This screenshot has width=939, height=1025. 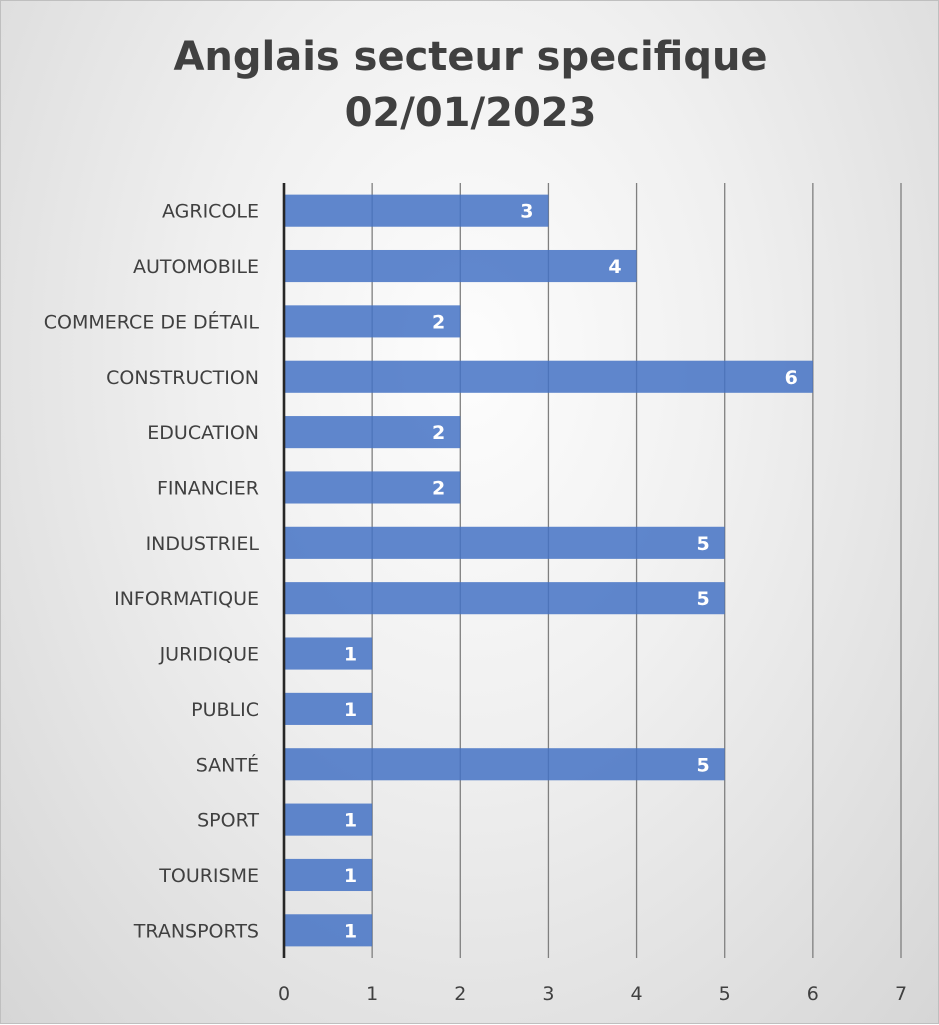 I want to click on data-label-public: 1, so click(x=350, y=710).